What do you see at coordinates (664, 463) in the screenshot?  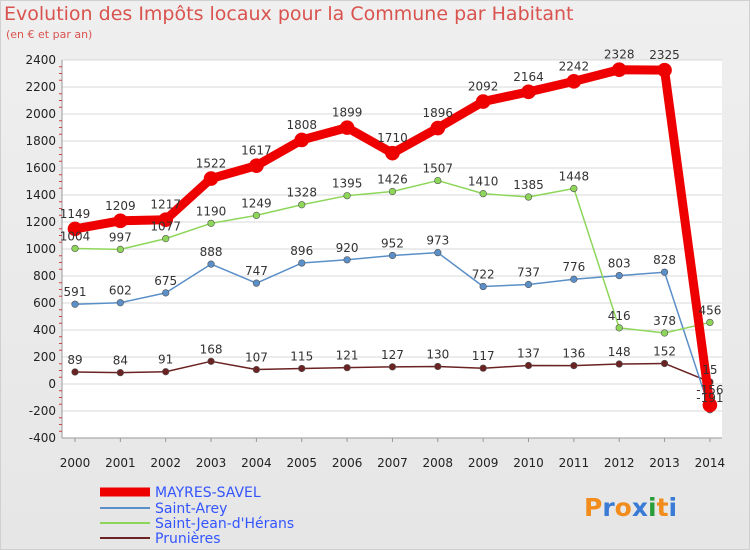 I see `x-tick-label: 2013` at bounding box center [664, 463].